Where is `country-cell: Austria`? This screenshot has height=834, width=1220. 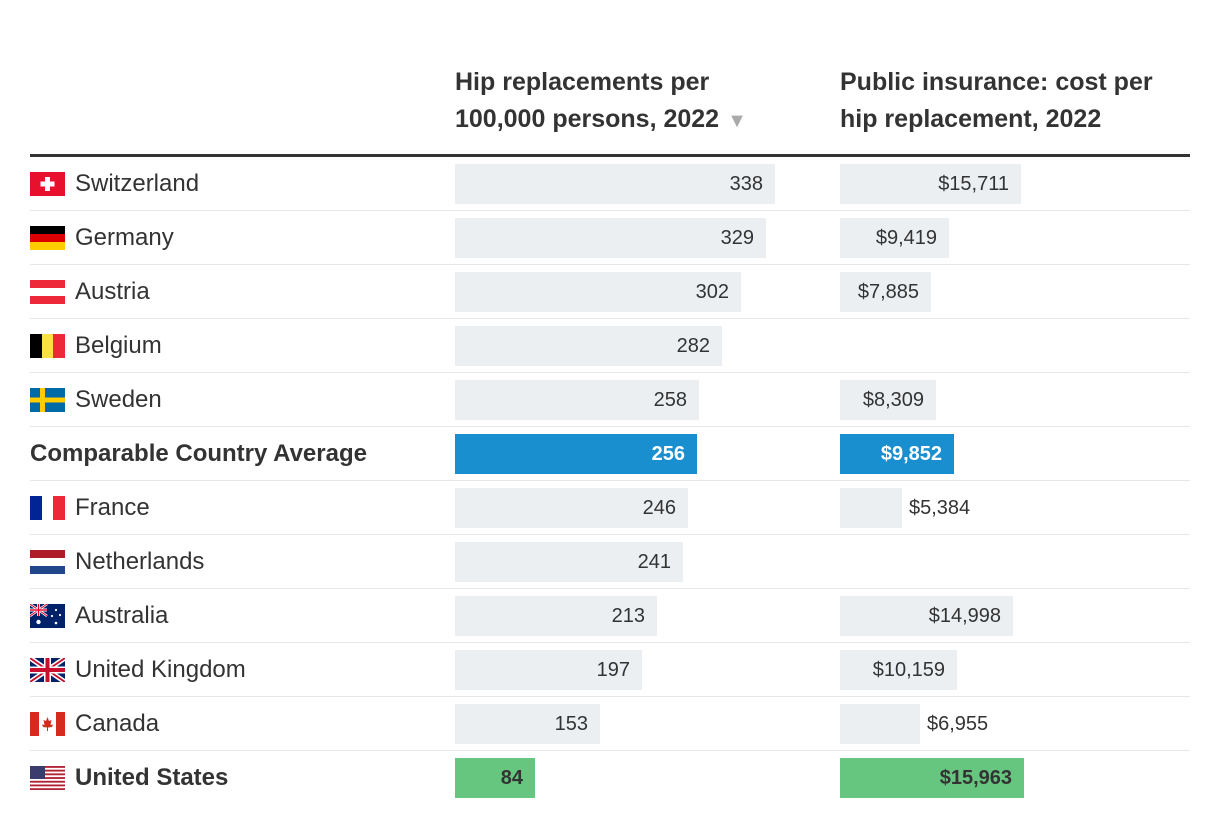
country-cell: Austria is located at coordinates (90, 292).